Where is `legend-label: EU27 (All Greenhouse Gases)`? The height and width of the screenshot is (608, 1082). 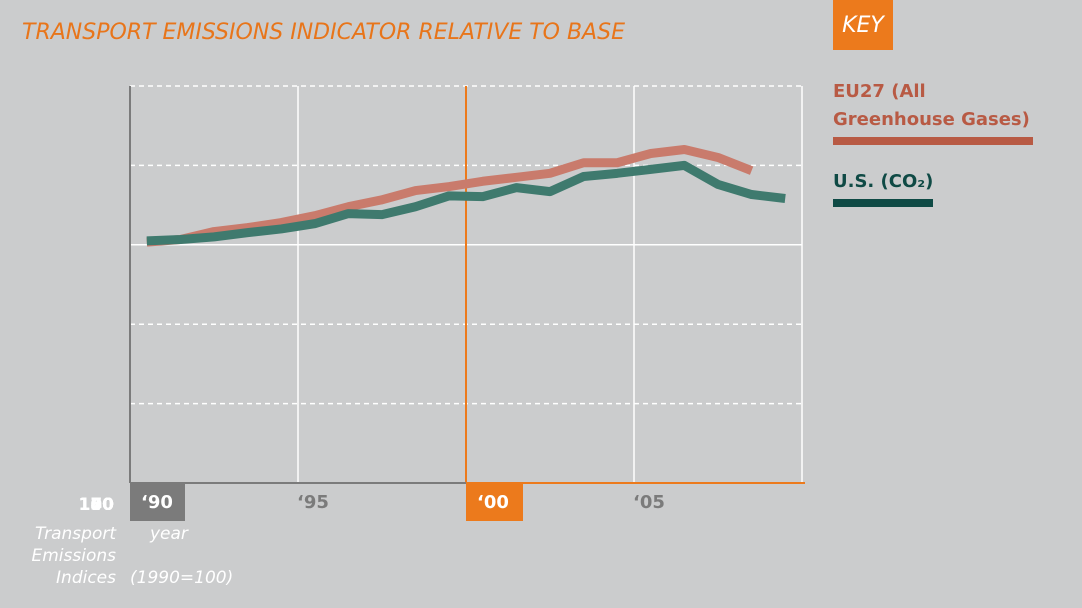
legend-label: EU27 (All Greenhouse Gases) is located at coordinates (931, 105).